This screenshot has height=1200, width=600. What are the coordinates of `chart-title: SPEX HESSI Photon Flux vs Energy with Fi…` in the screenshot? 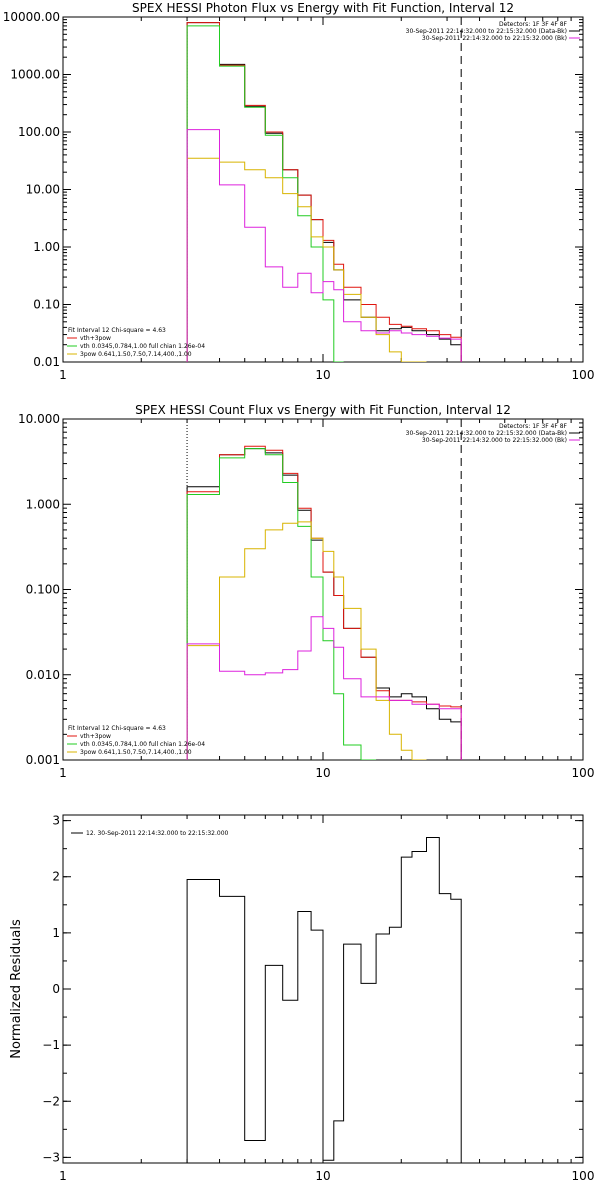 It's located at (323, 8).